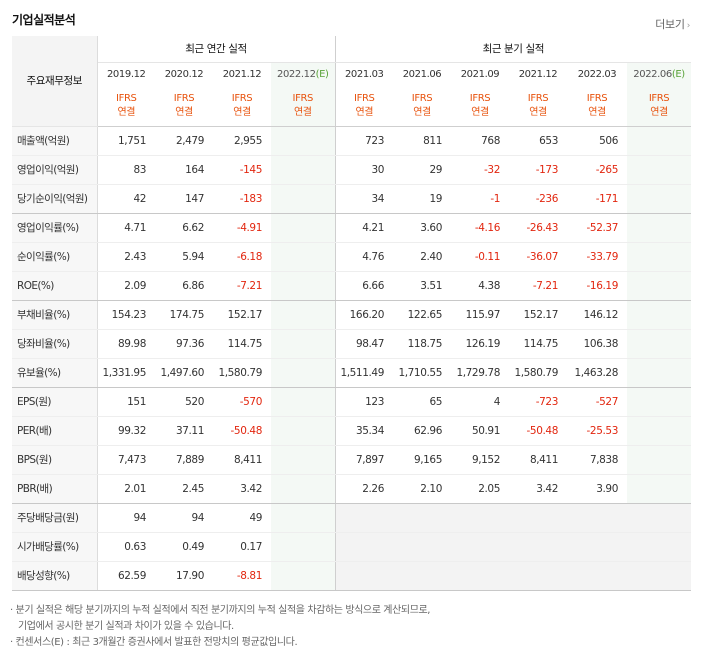 Image resolution: width=702 pixels, height=657 pixels. Describe the element at coordinates (126, 518) in the screenshot. I see `value-cell: 94` at that location.